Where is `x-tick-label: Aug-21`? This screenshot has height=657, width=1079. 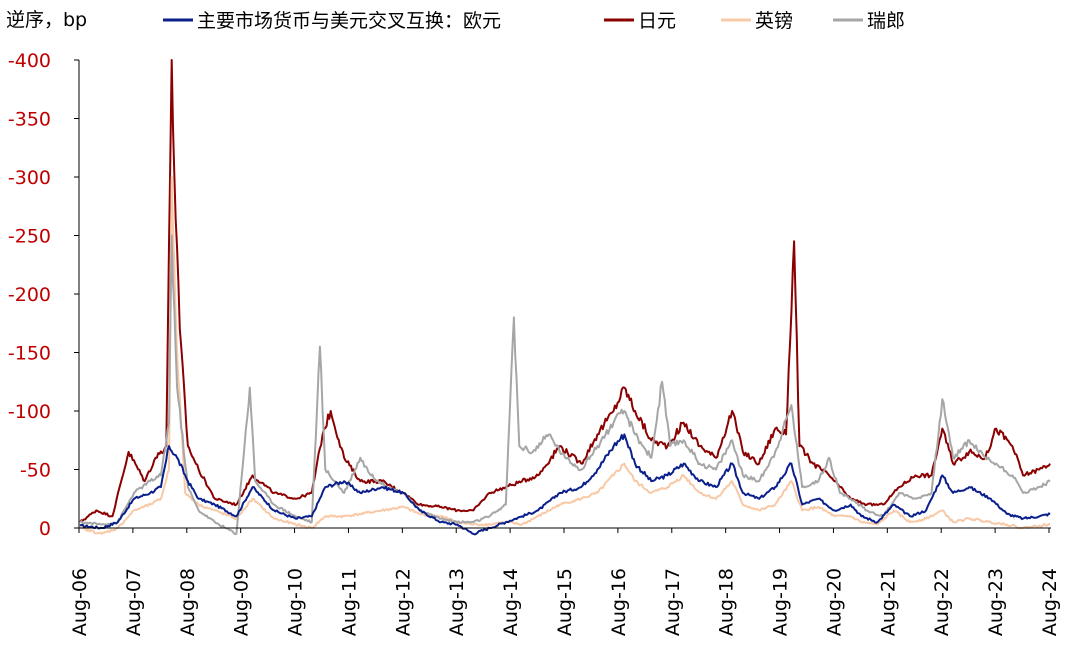 x-tick-label: Aug-21 is located at coordinates (888, 602).